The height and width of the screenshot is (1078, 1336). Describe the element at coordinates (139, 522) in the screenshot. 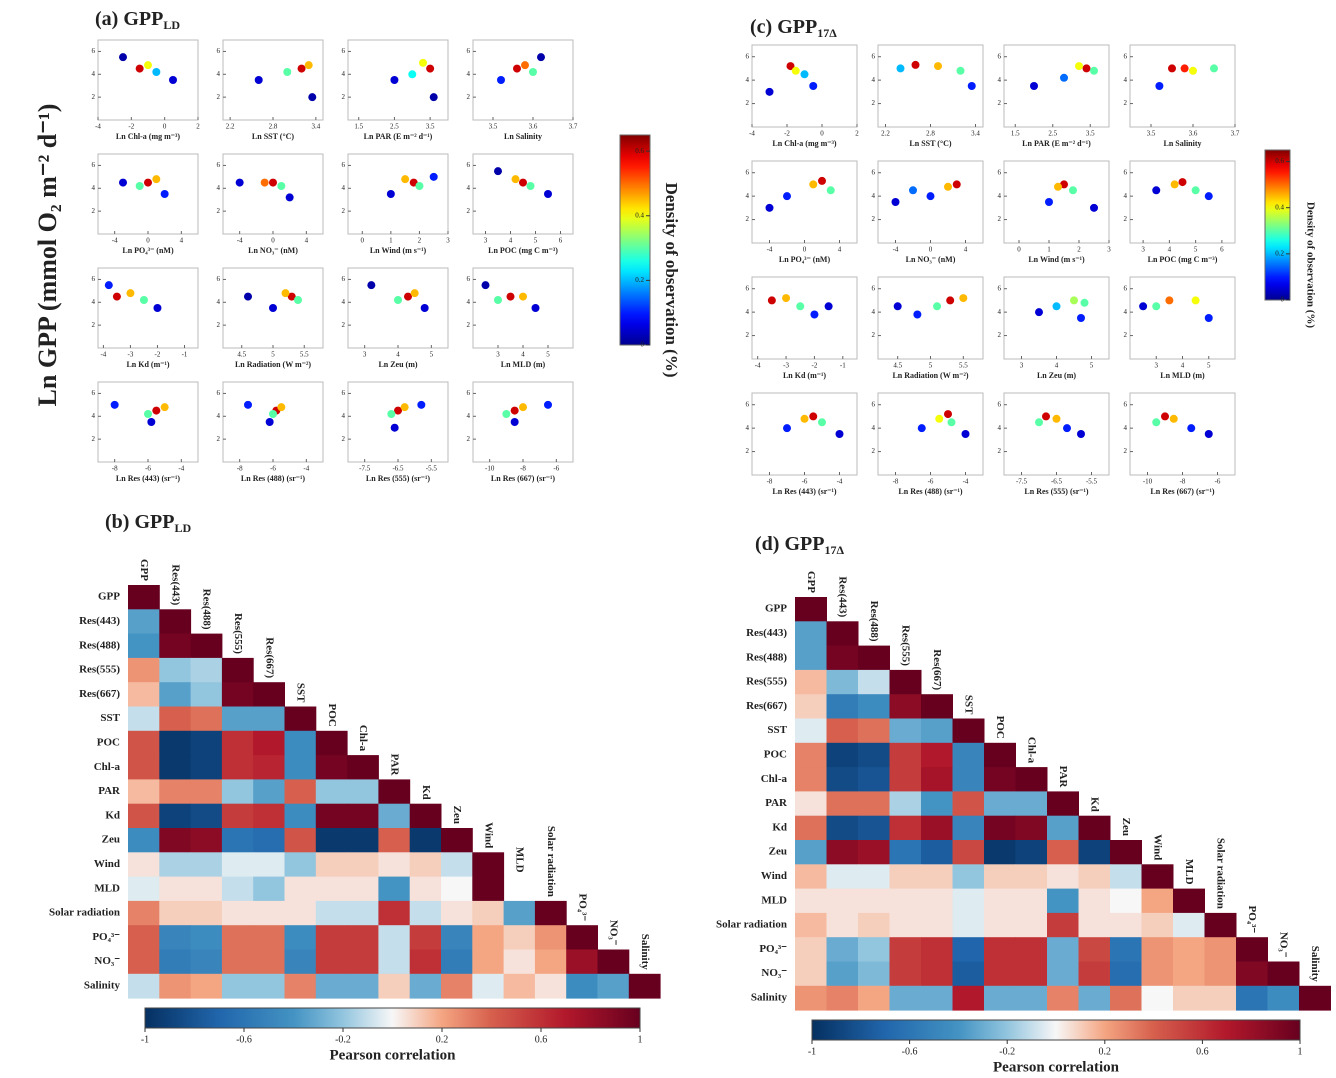

I see `title-text: (b) GPP` at that location.